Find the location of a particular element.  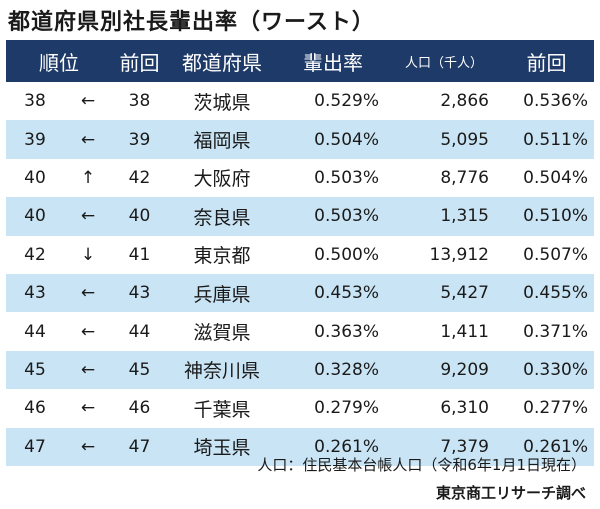

population-cell: 1,315 is located at coordinates (464, 216).